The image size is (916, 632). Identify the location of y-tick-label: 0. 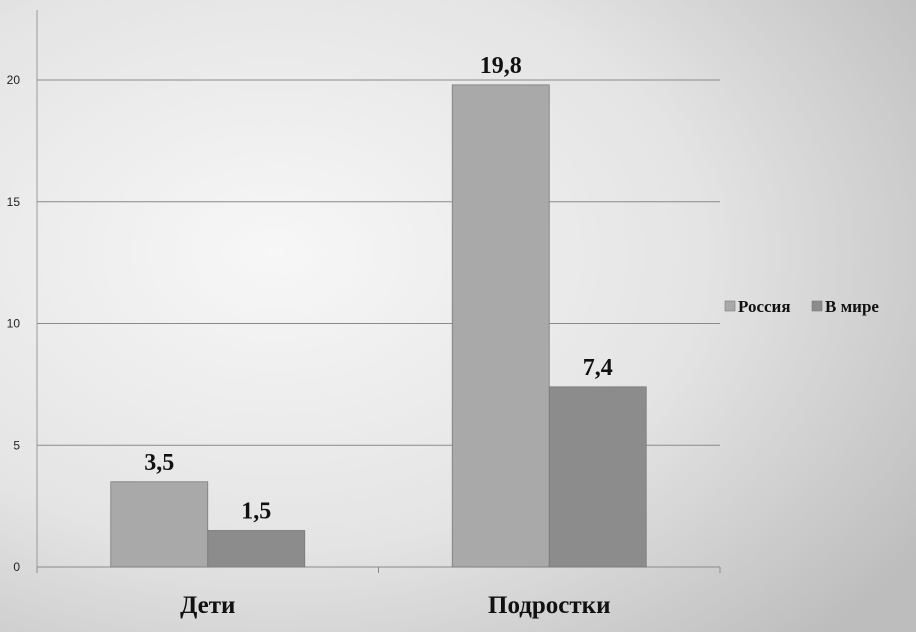
(16, 567).